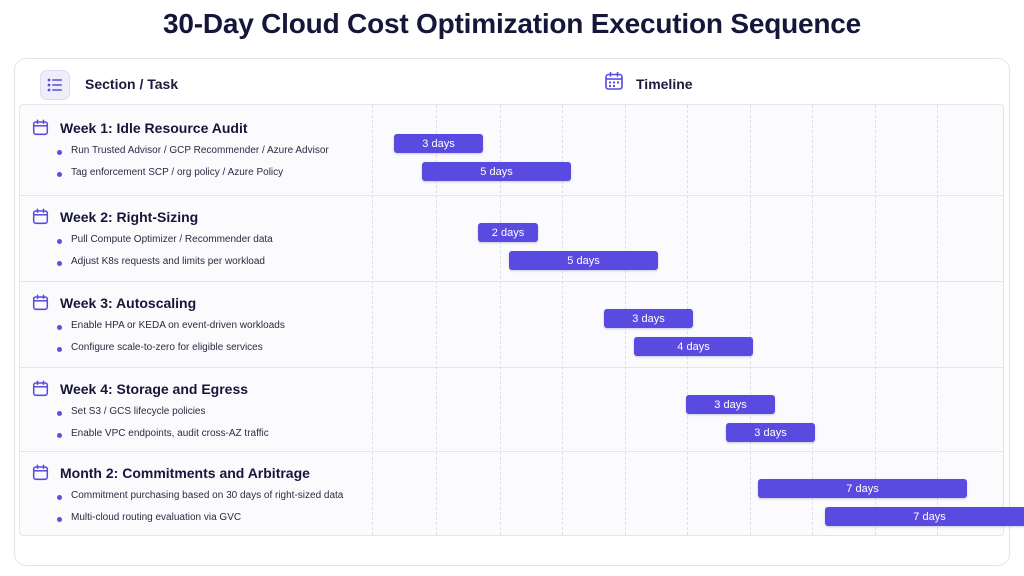 This screenshot has height=576, width=1024. Describe the element at coordinates (128, 303) in the screenshot. I see `section-title: Week 3: Autoscaling` at that location.